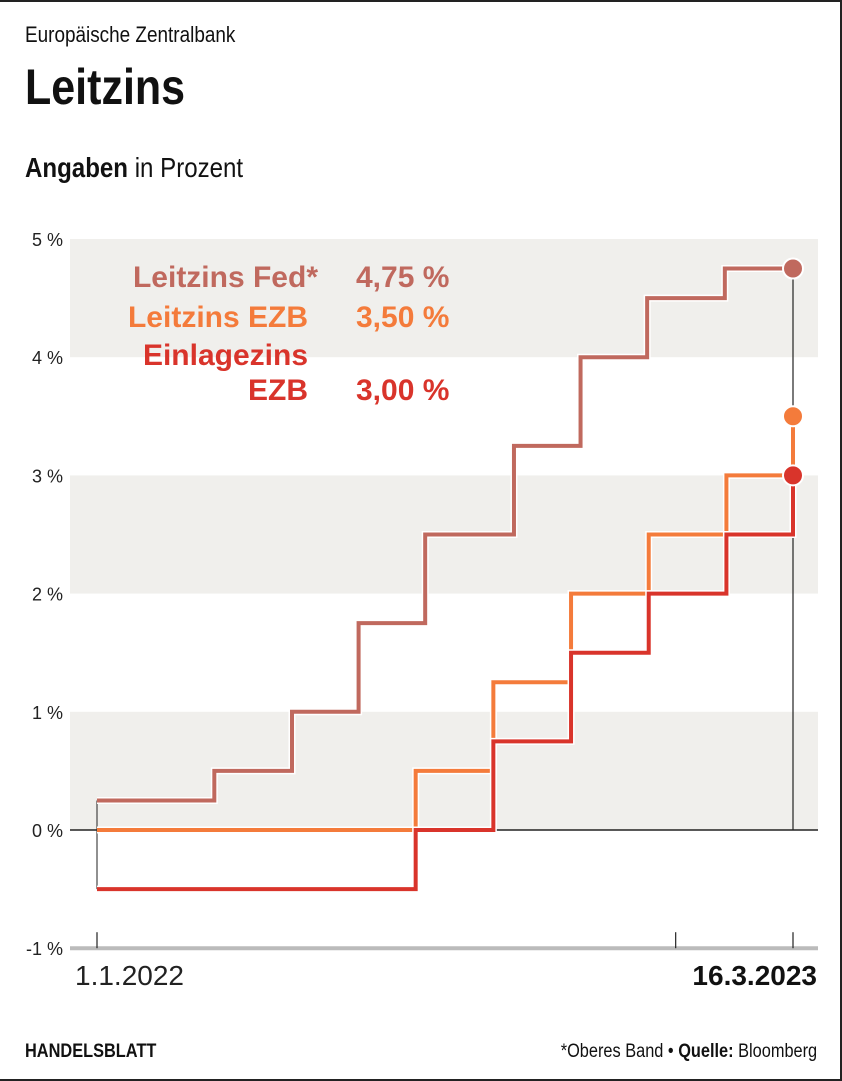 The height and width of the screenshot is (1081, 842). Describe the element at coordinates (706, 1051) in the screenshot. I see `source-label: Quelle:` at that location.